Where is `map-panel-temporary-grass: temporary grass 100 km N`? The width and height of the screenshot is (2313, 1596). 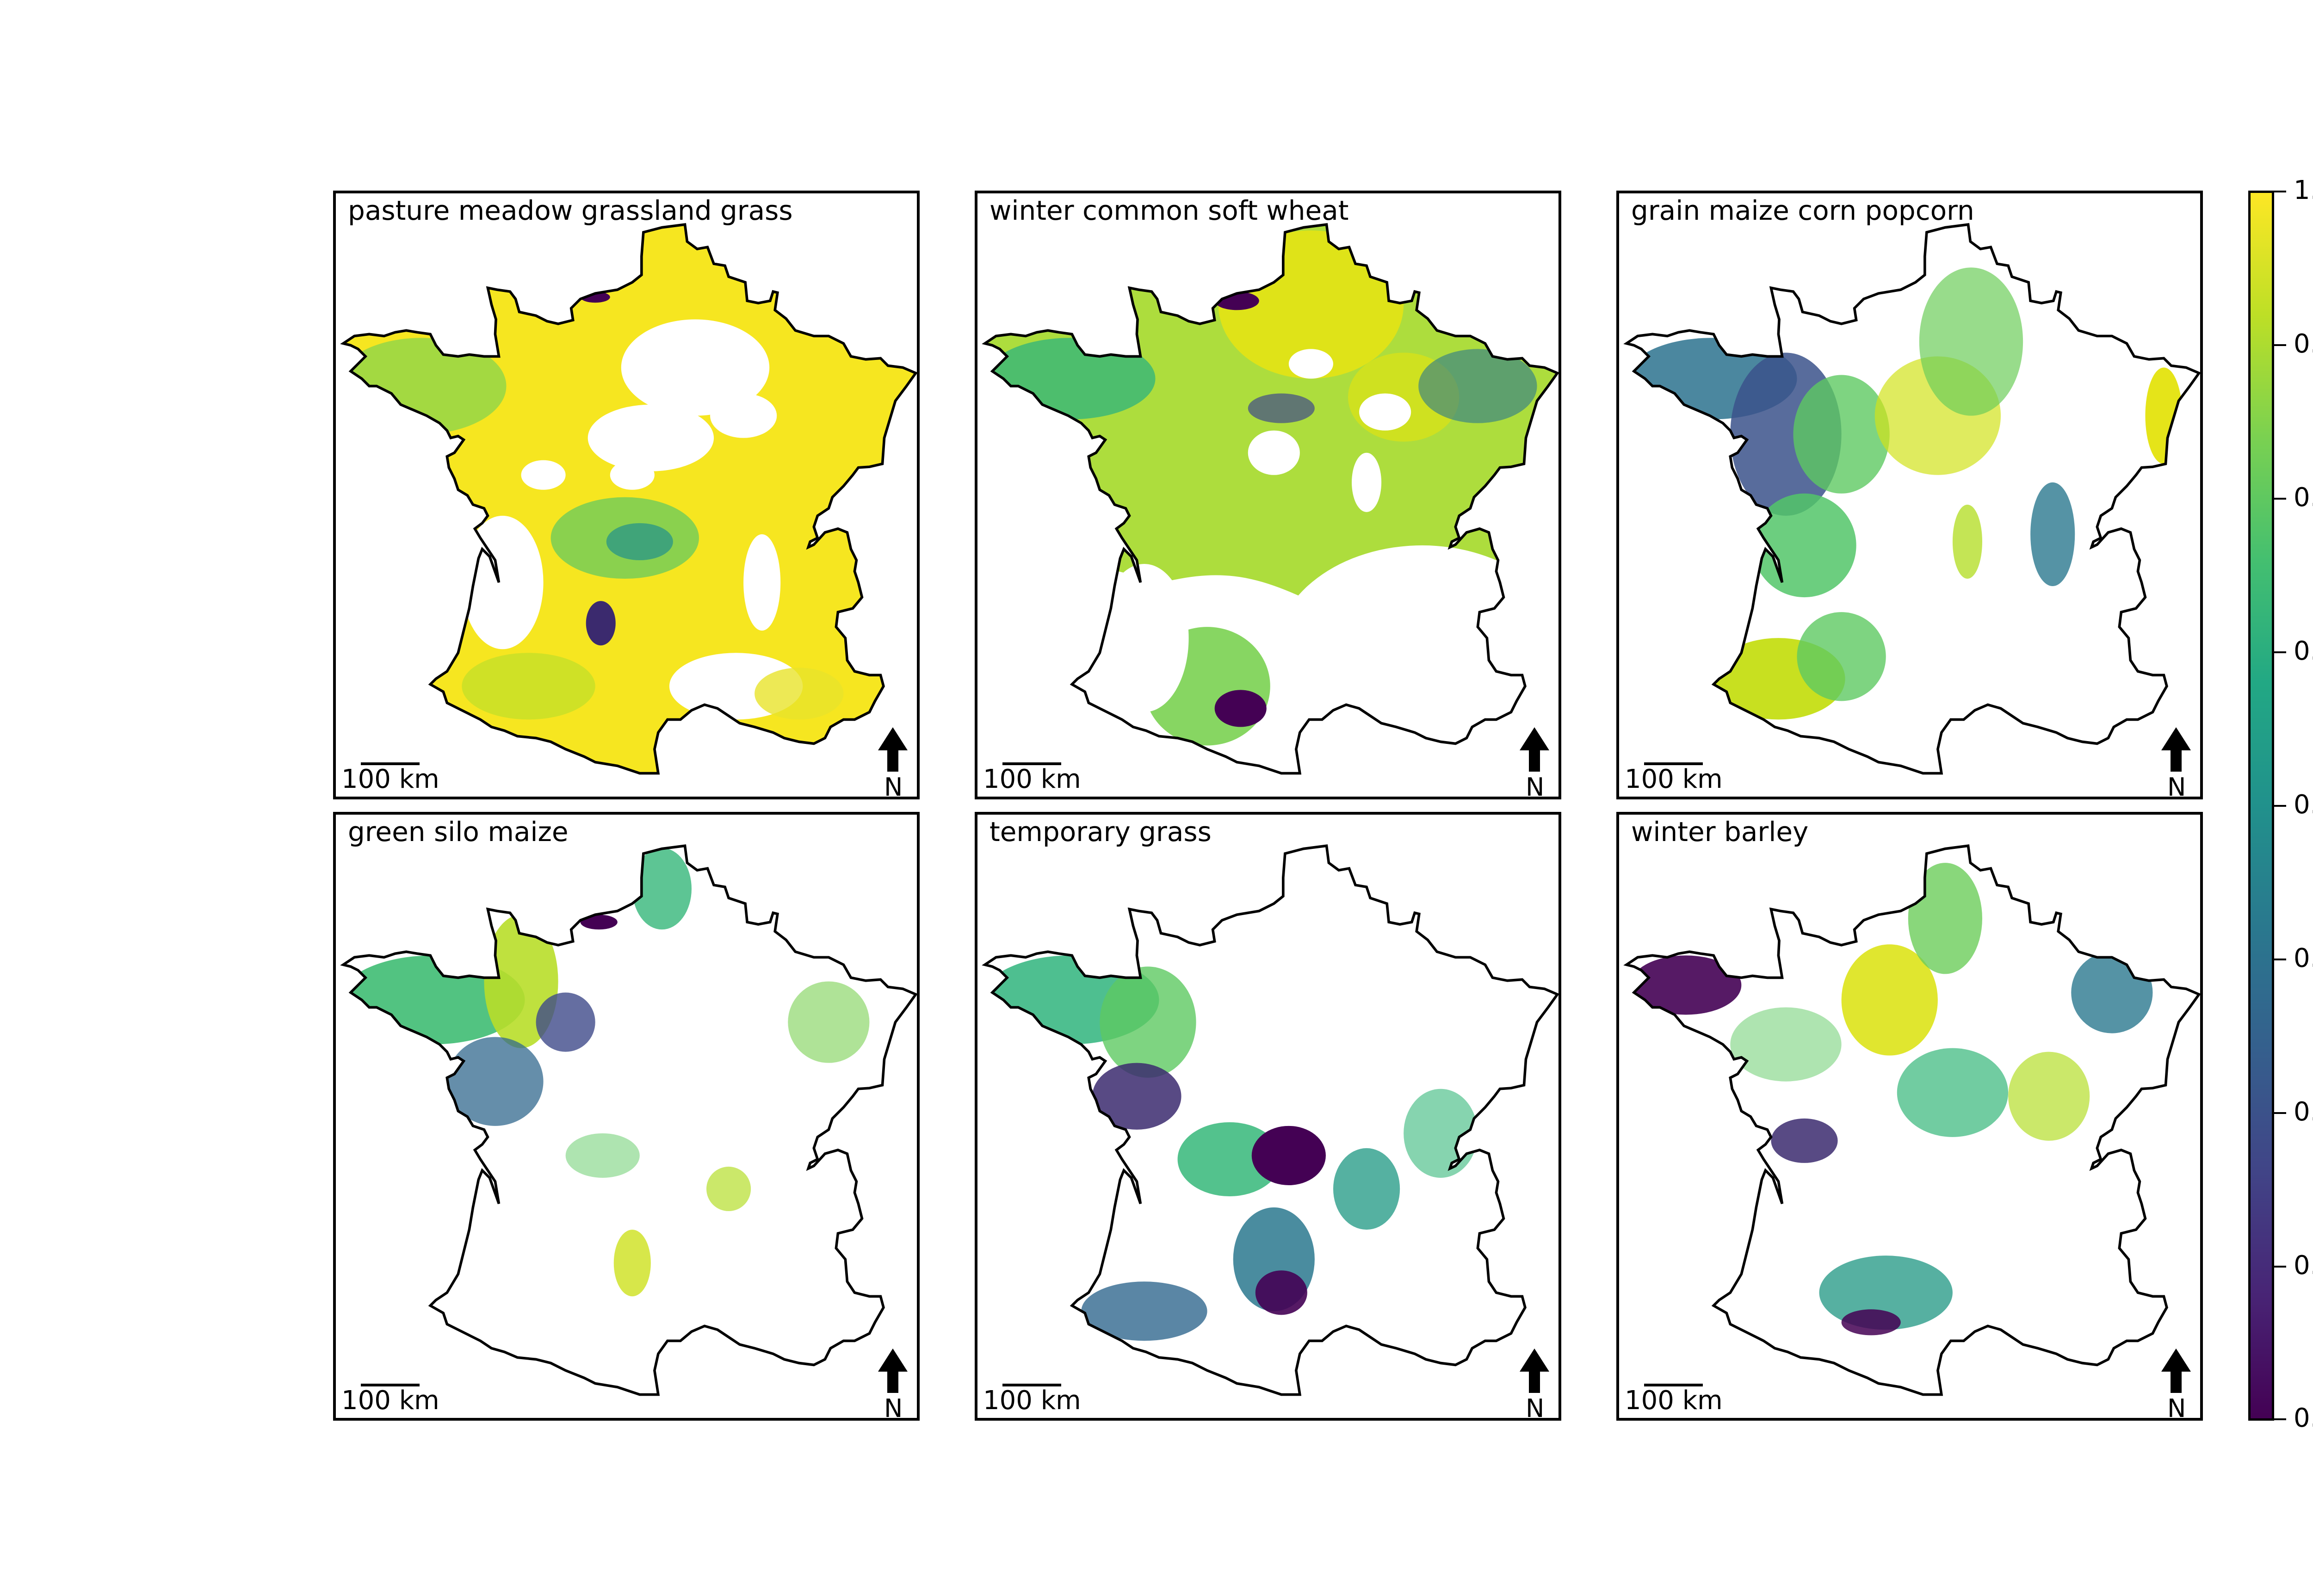
map-panel-temporary-grass: temporary grass 100 km N is located at coordinates (1268, 1116).